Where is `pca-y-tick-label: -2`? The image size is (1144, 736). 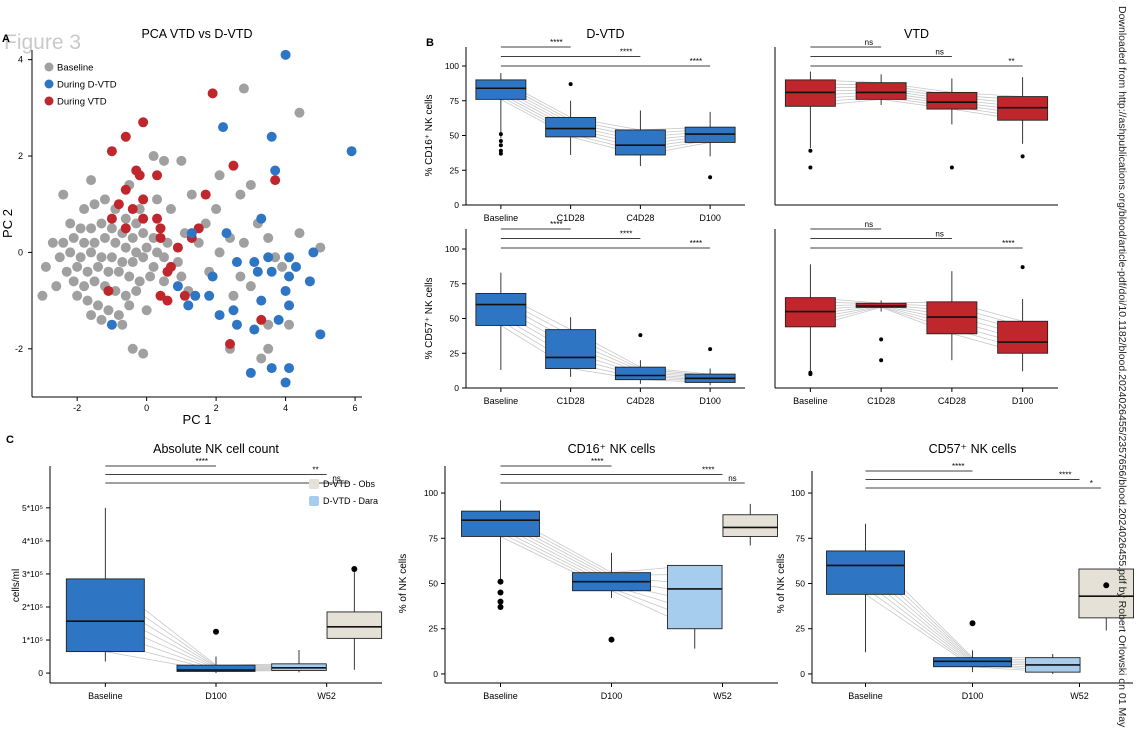 pca-y-tick-label: -2 is located at coordinates (19, 349).